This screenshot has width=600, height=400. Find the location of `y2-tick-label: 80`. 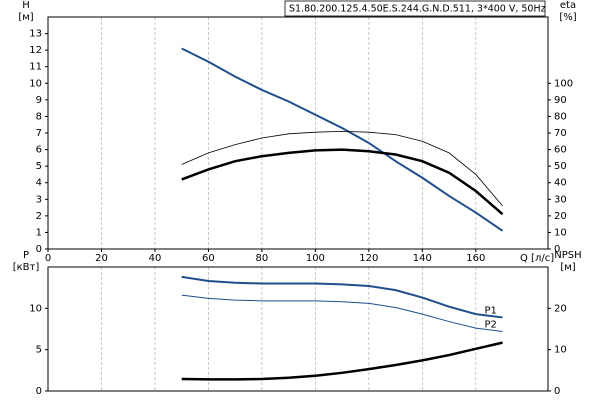

y2-tick-label: 80 is located at coordinates (560, 116).